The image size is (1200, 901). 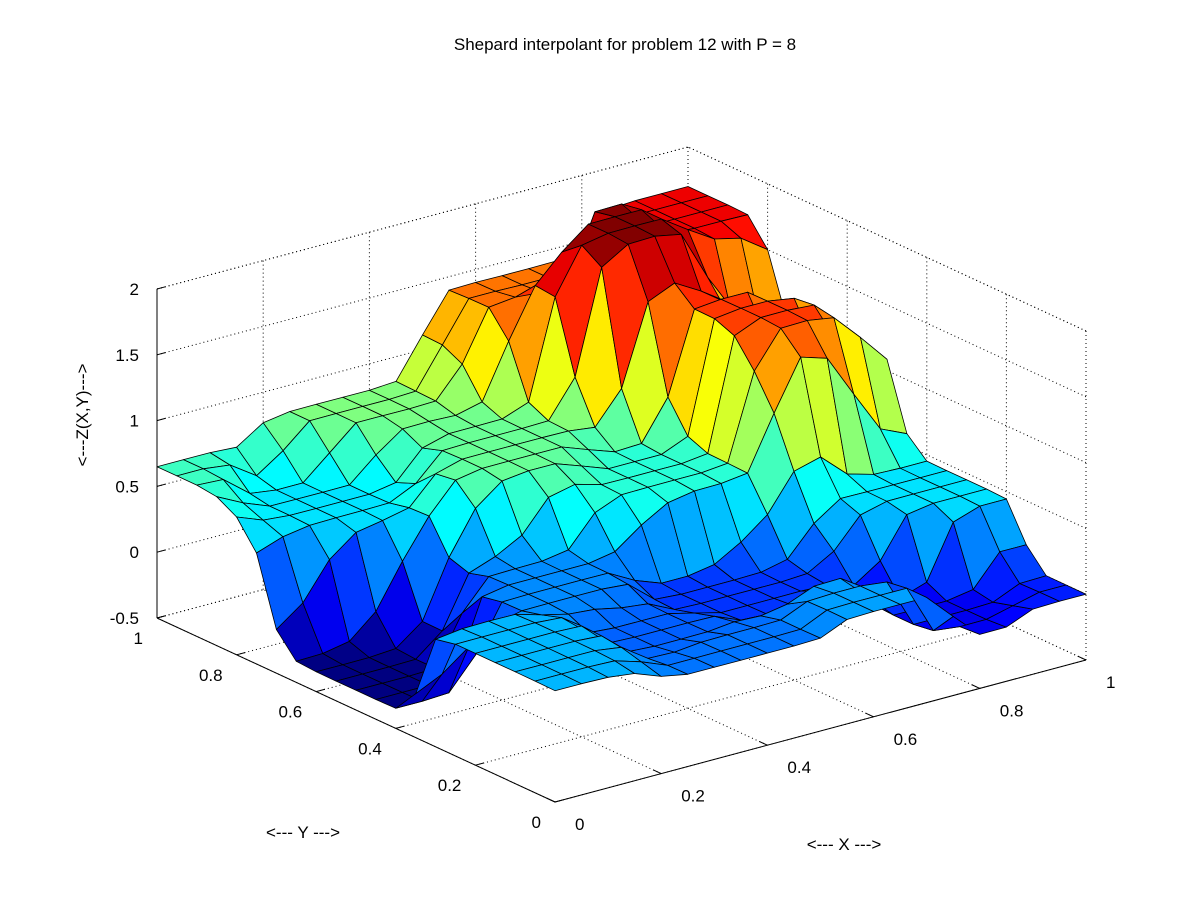 What do you see at coordinates (124, 618) in the screenshot?
I see `z-tick-label: -0.5` at bounding box center [124, 618].